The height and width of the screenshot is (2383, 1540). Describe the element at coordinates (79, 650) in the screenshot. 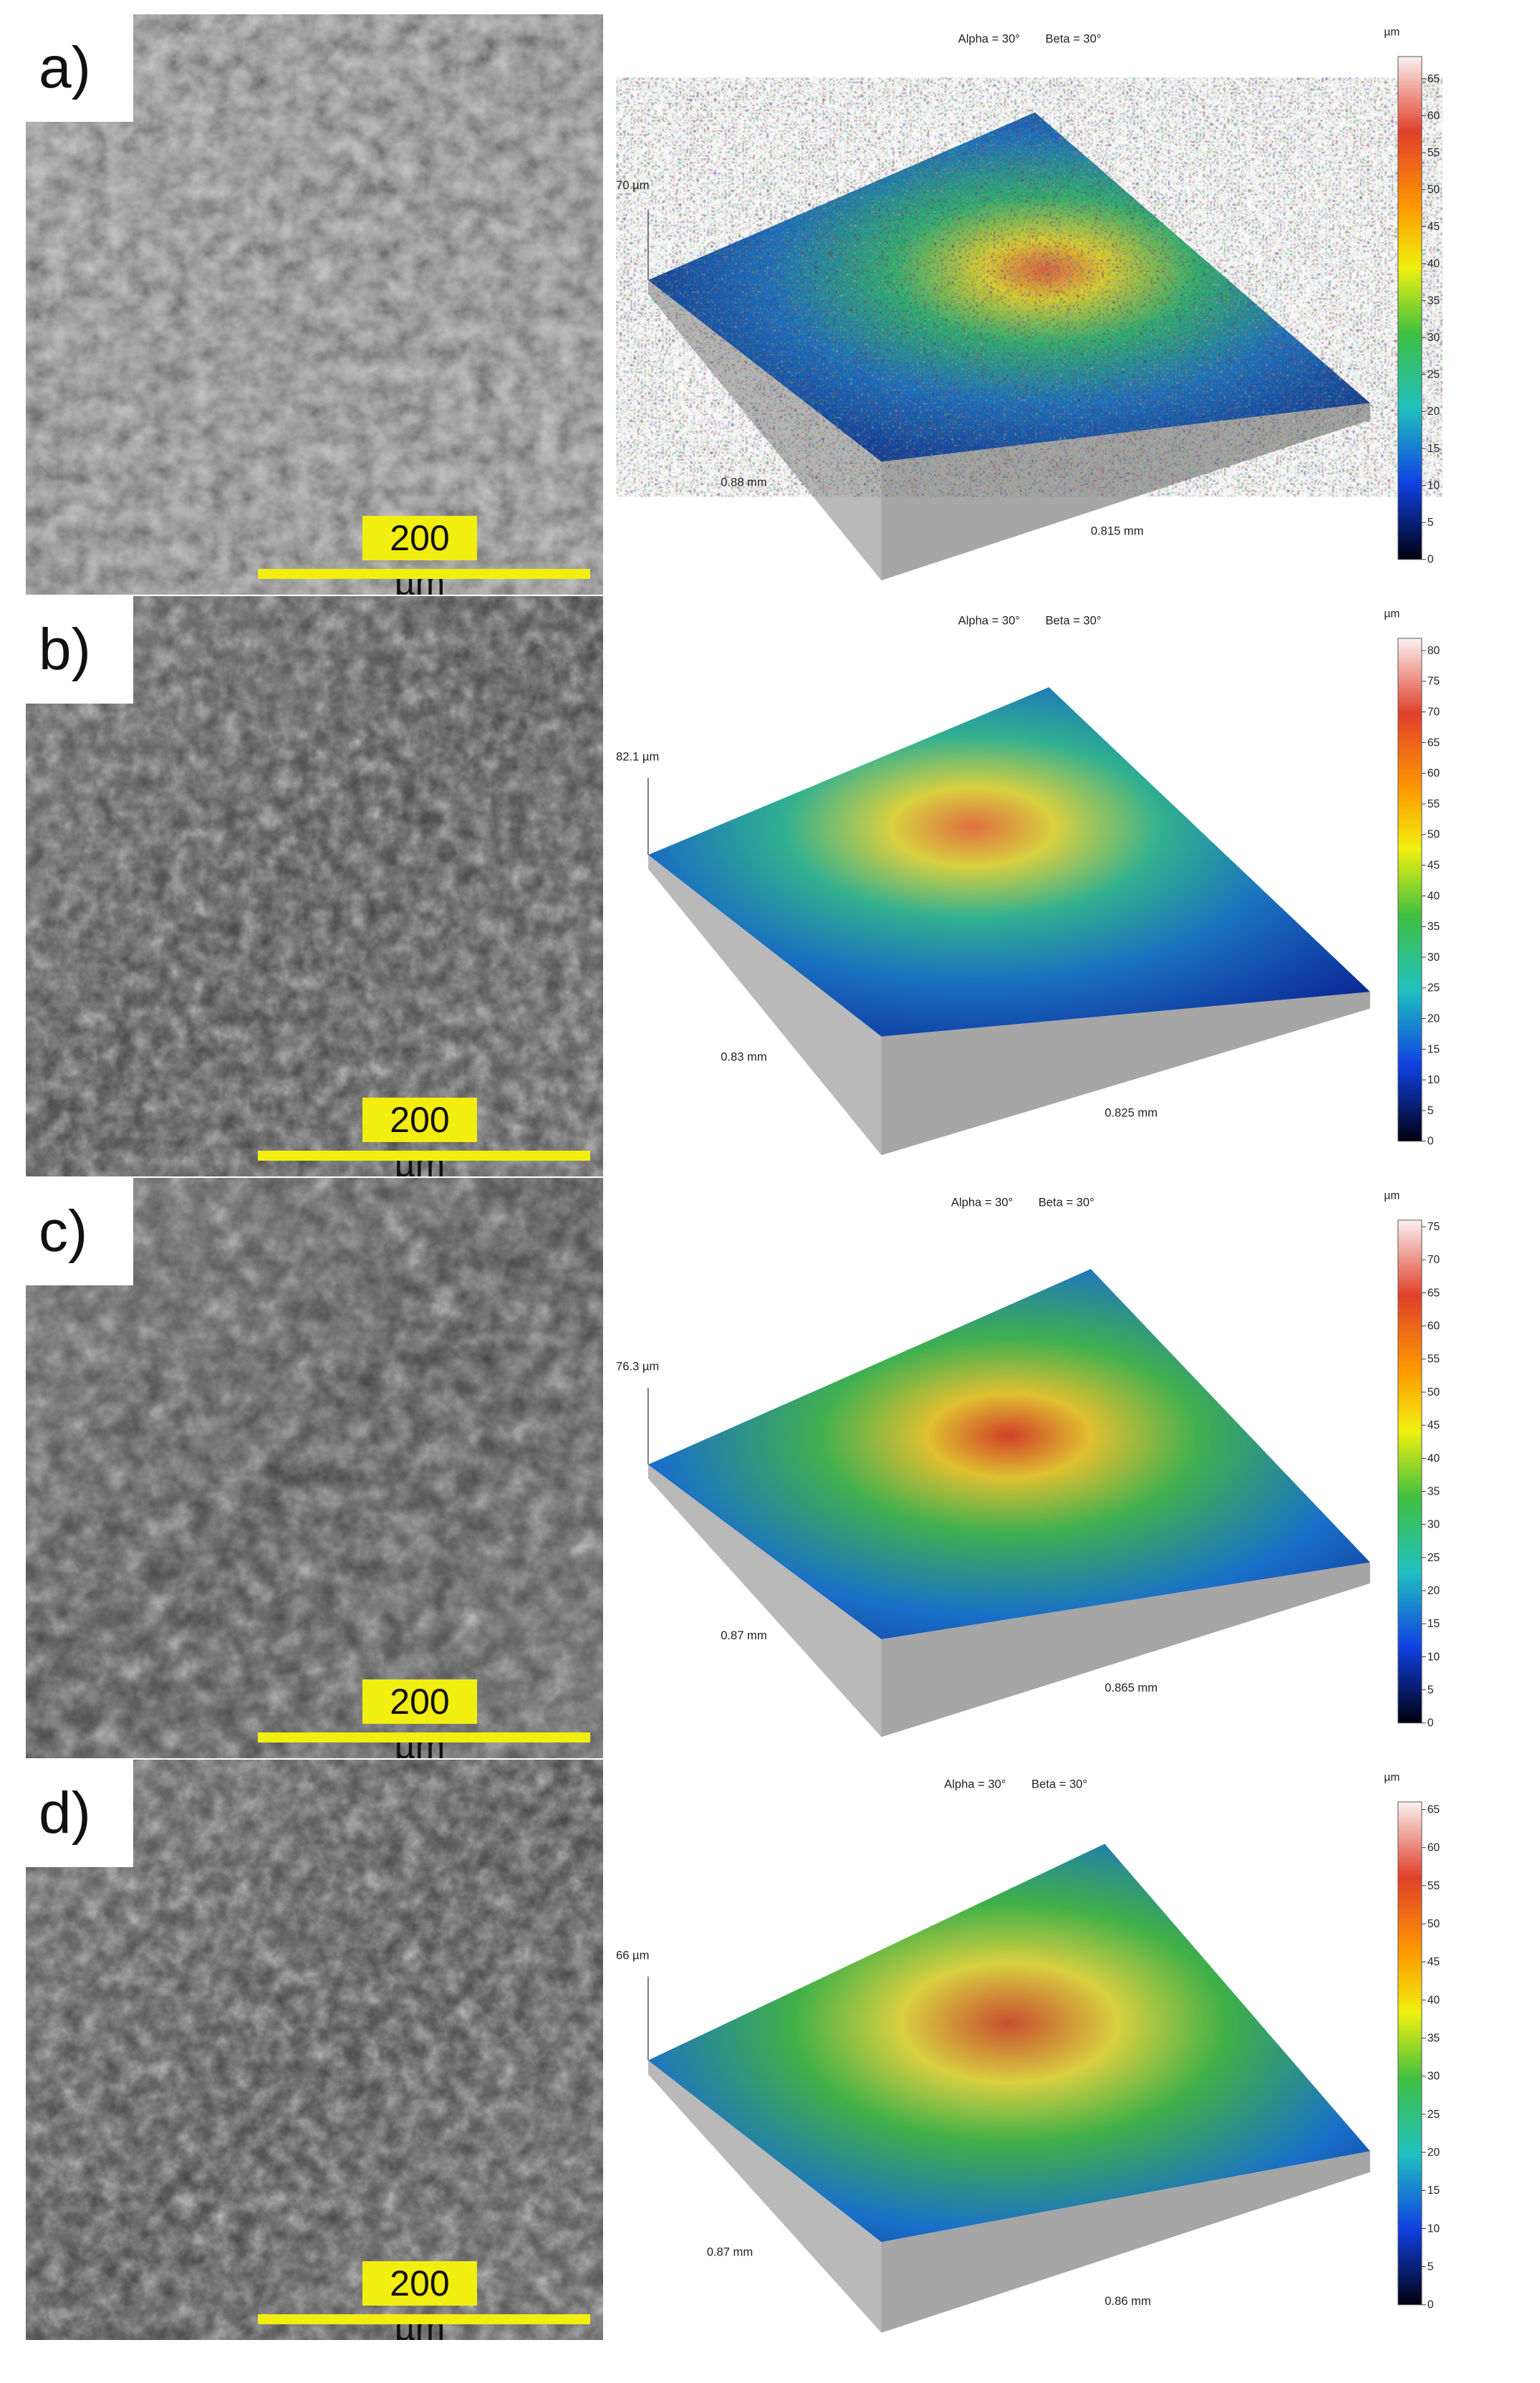

I see `panel-label: b)` at that location.